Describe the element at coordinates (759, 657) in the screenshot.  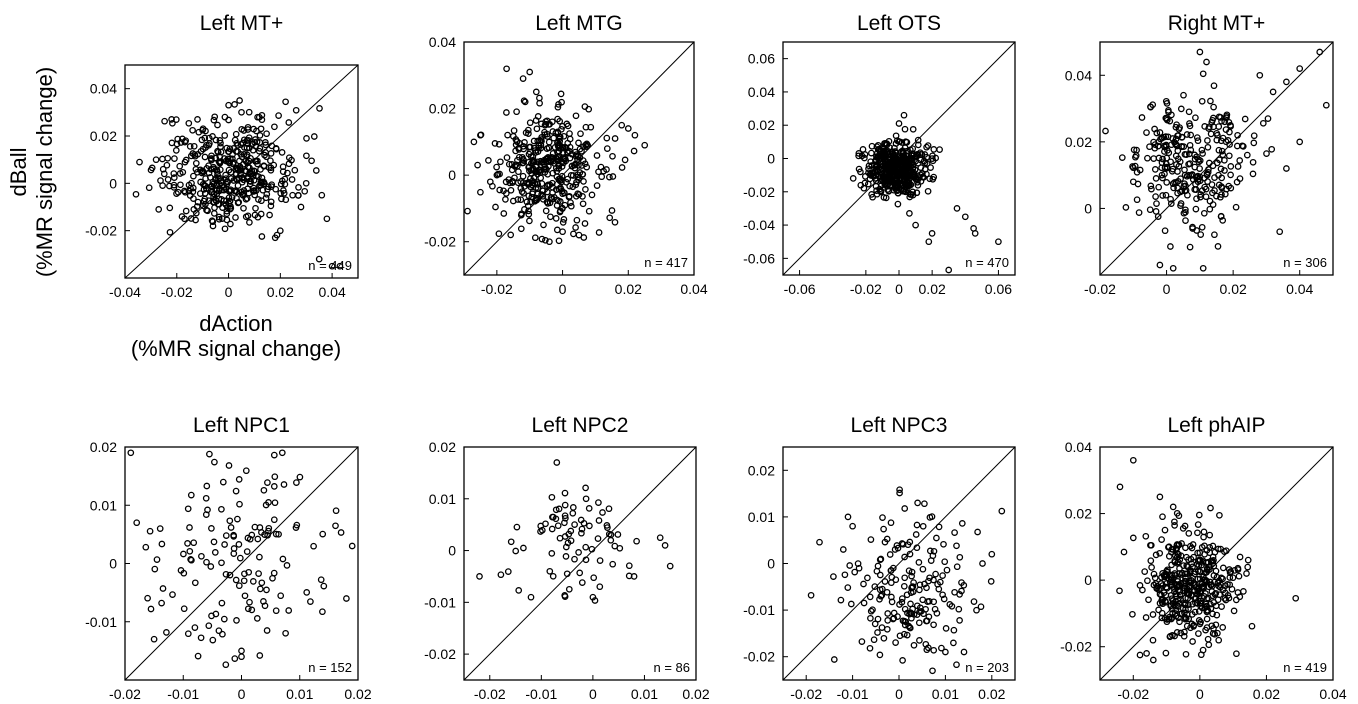
I see `y-tick-label: -0.02` at that location.